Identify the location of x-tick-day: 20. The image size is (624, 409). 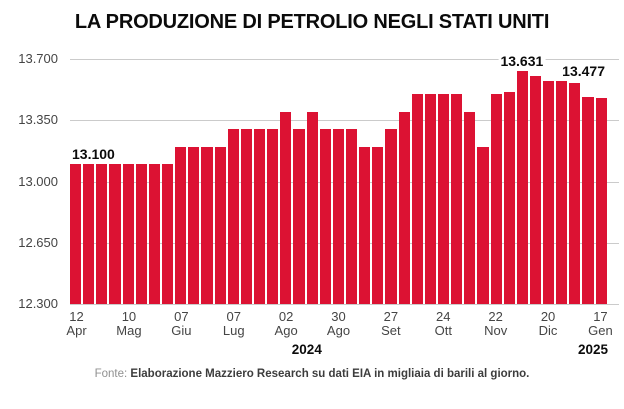
(548, 316).